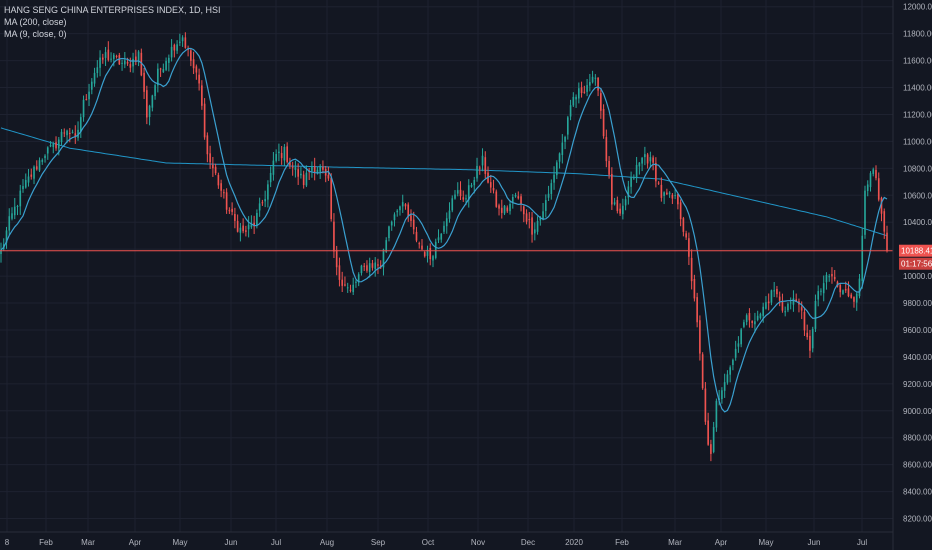 This screenshot has height=550, width=932. I want to click on x-tick-label: Sep, so click(378, 542).